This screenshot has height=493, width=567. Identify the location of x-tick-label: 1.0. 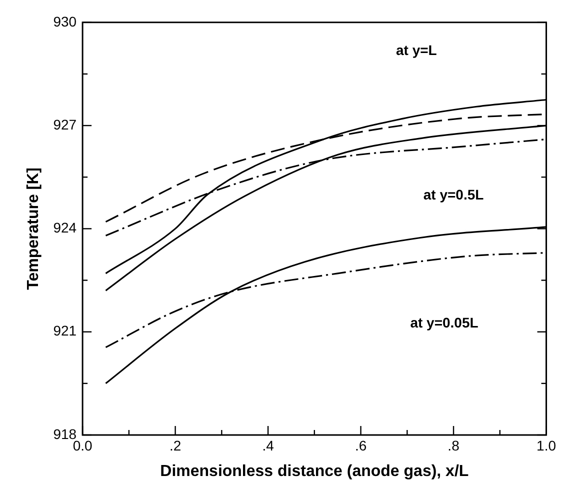
(546, 445).